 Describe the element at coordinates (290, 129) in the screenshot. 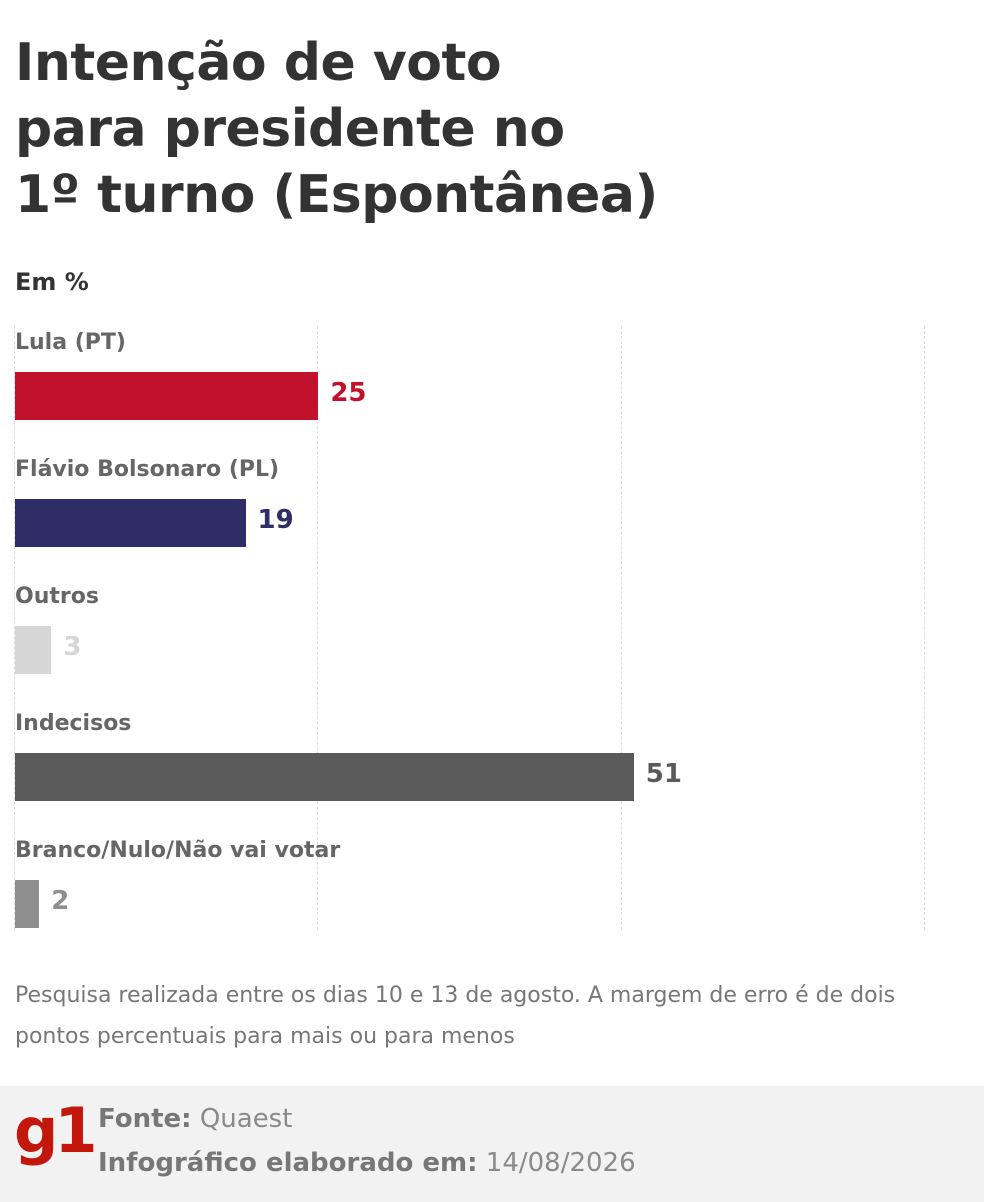

I see `title-line: para presidente no` at that location.